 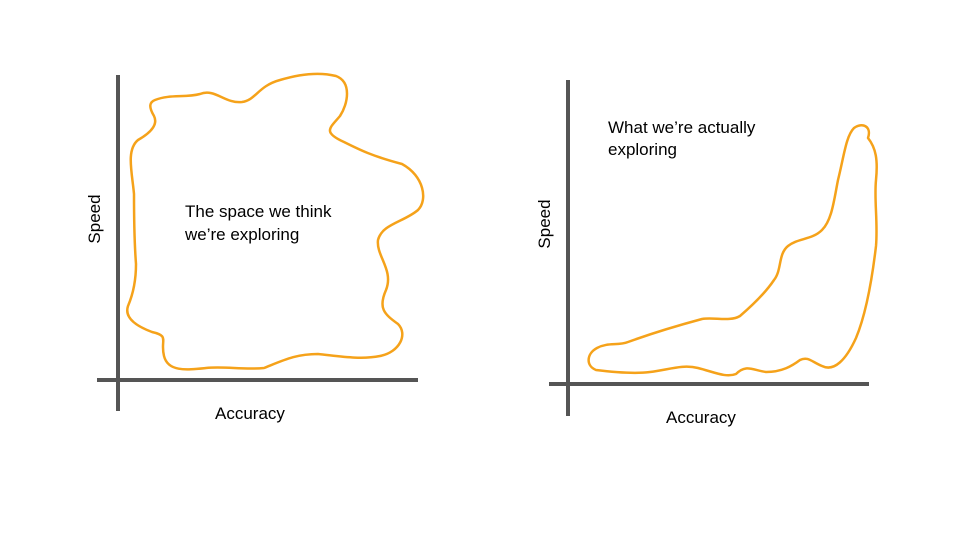 What do you see at coordinates (544, 224) in the screenshot?
I see `right-y-axis-label: Speed` at bounding box center [544, 224].